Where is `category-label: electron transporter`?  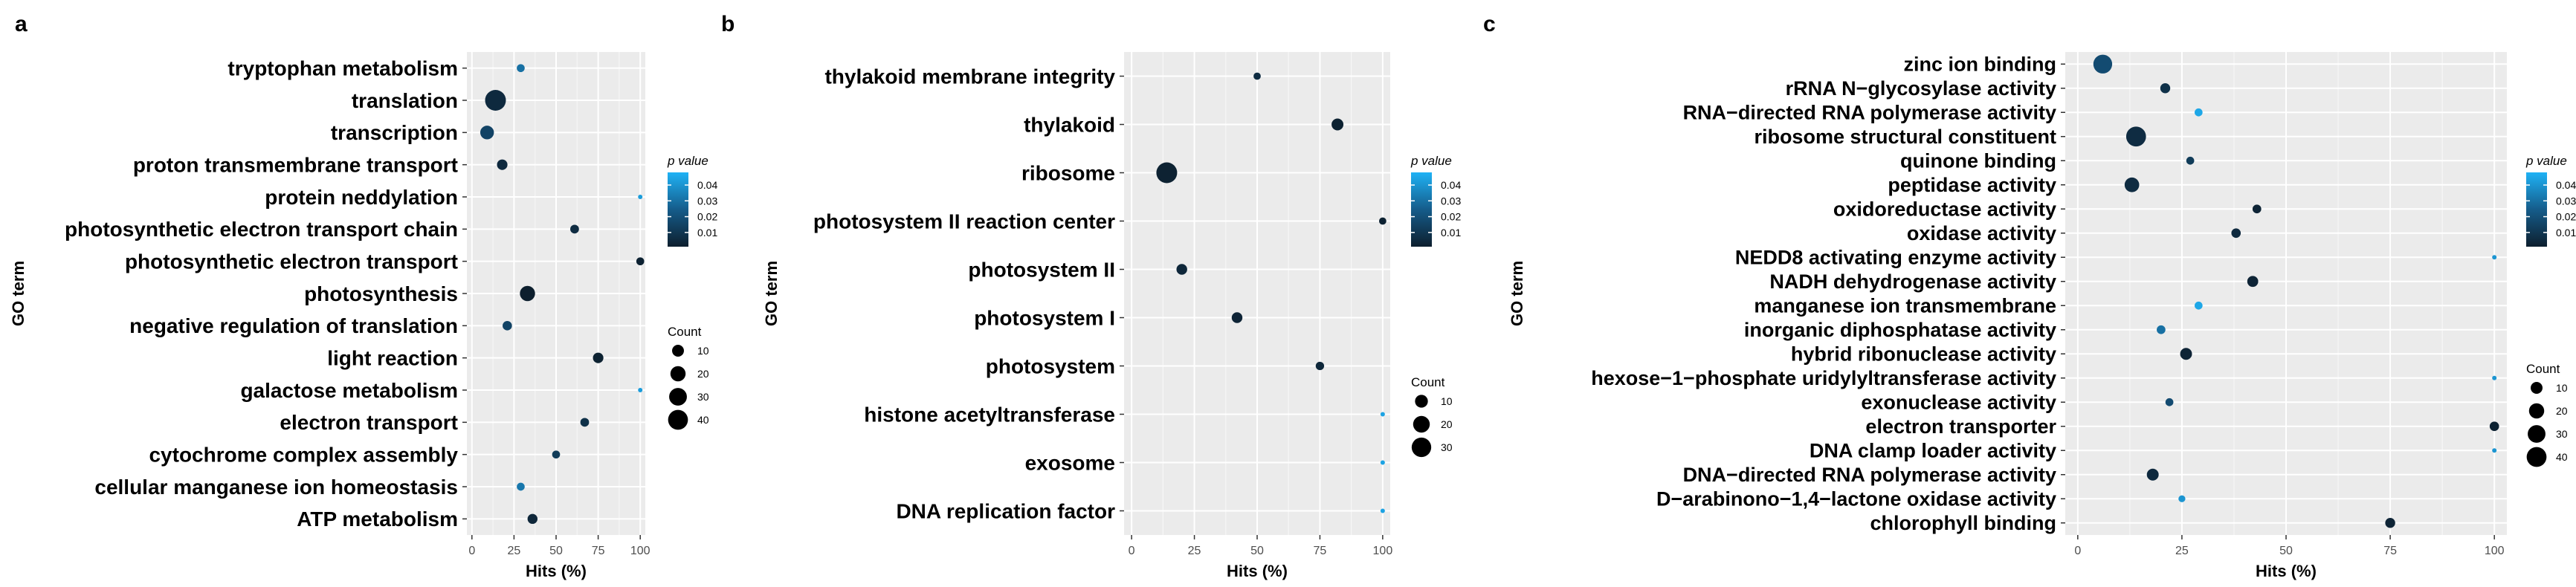 category-label: electron transporter is located at coordinates (1960, 426).